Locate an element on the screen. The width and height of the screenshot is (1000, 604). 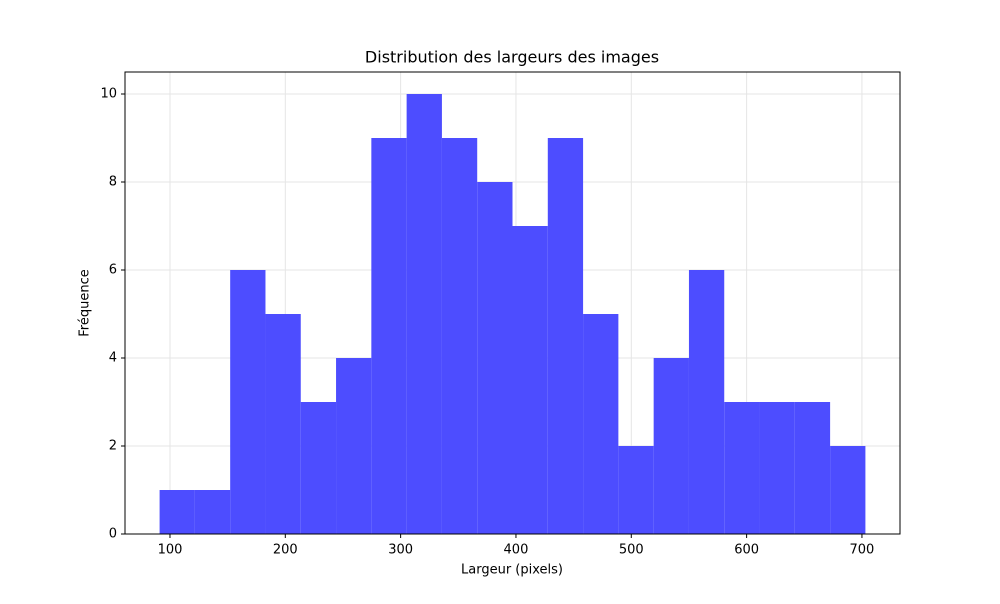
chart-title: Distribution des largeurs des images is located at coordinates (512, 57).